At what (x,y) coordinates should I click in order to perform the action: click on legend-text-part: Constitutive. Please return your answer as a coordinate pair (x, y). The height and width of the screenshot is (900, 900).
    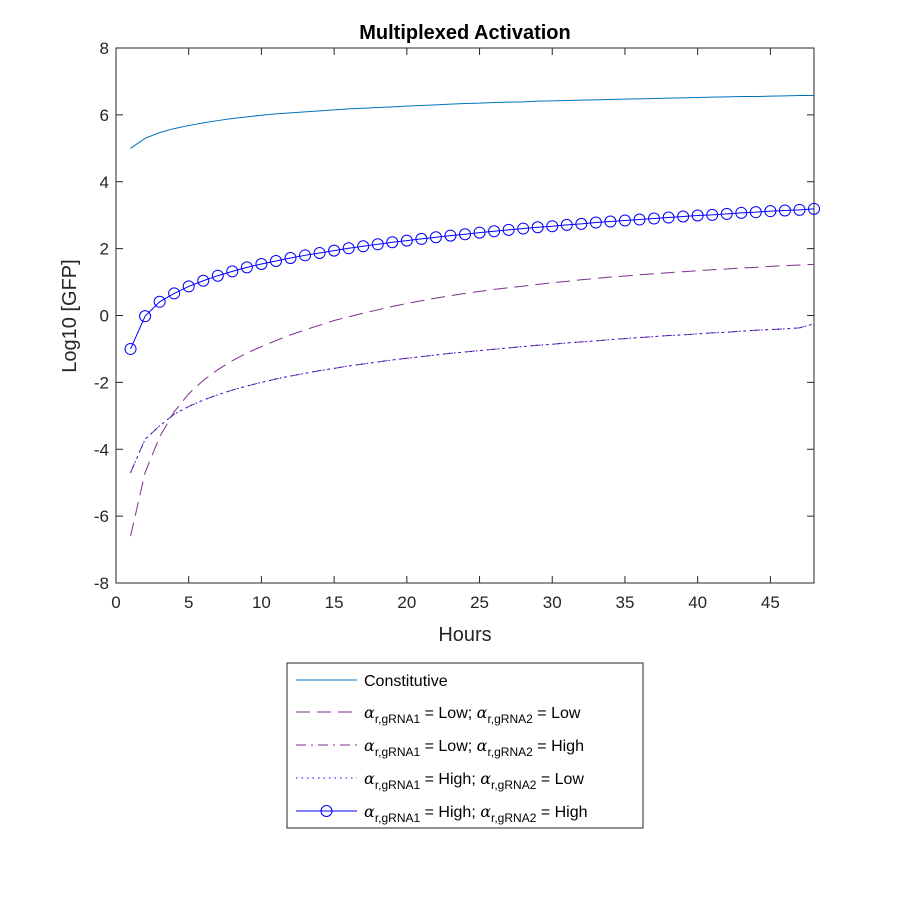
    Looking at the image, I should click on (406, 681).